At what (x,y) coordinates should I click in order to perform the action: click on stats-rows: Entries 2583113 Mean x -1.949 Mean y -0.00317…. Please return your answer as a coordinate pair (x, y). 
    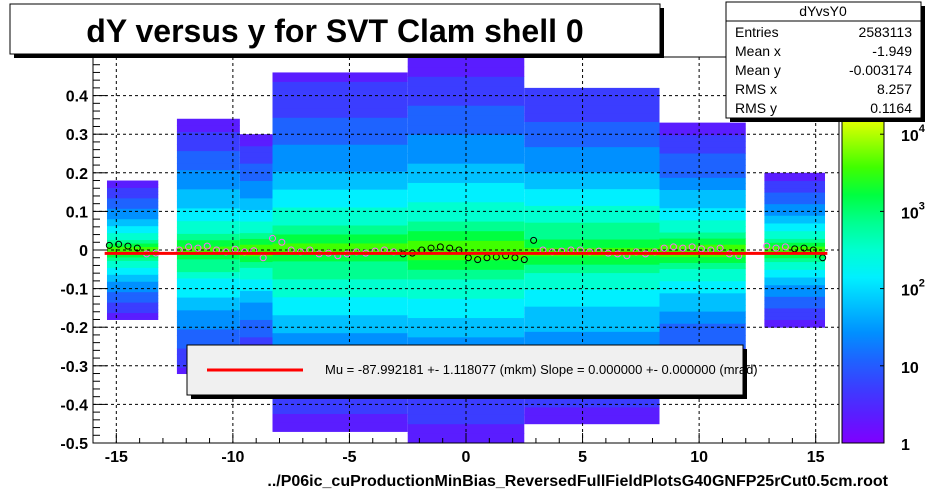
    Looking at the image, I should click on (823, 70).